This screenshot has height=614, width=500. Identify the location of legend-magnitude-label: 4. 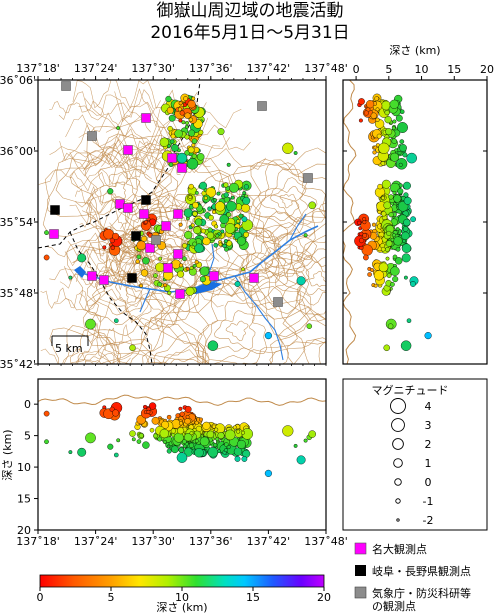
(428, 406).